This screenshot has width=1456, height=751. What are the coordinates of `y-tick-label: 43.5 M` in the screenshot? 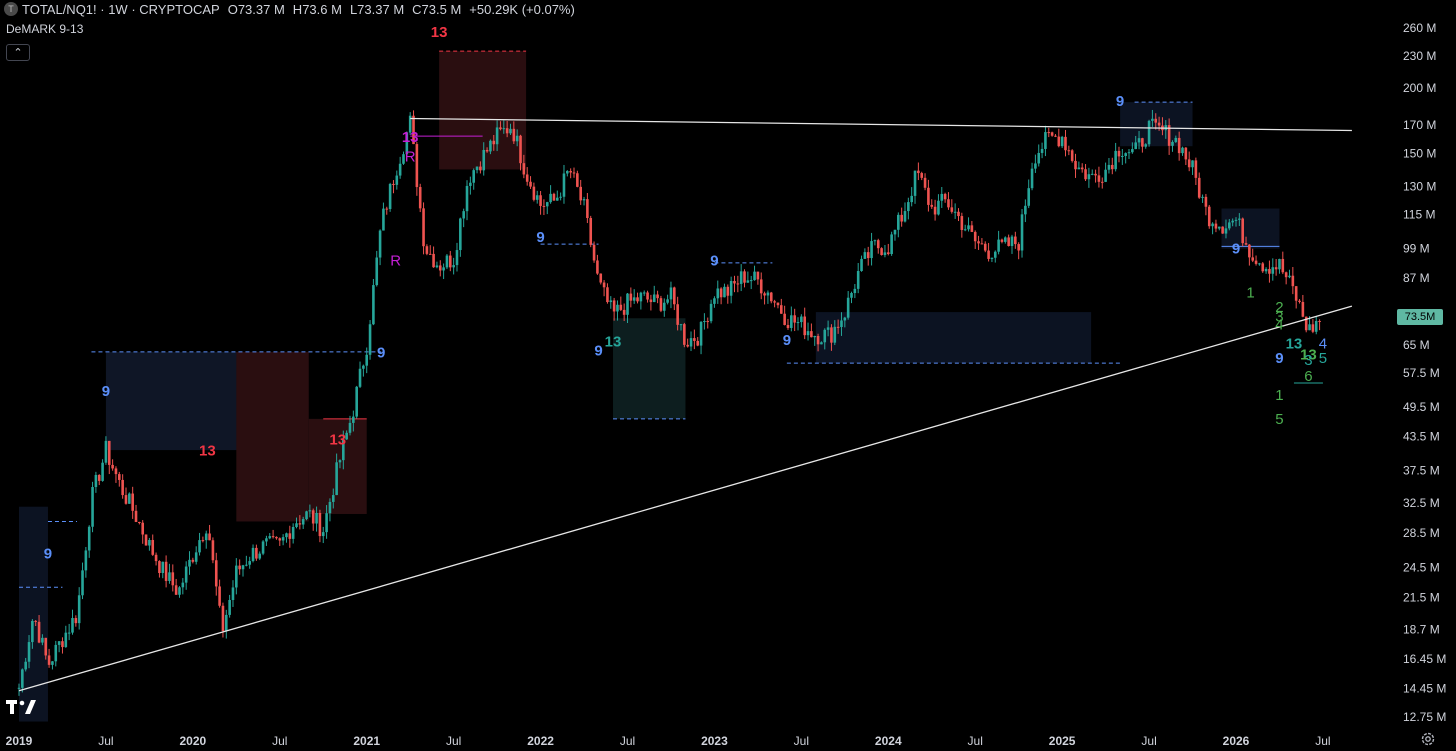 It's located at (1421, 437).